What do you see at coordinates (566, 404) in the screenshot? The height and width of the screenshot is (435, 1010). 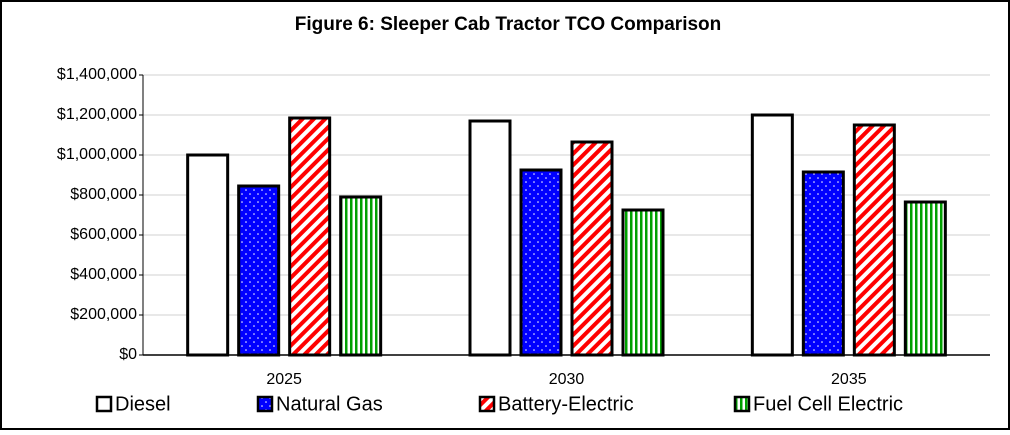 I see `legend-label: Battery-Electric` at bounding box center [566, 404].